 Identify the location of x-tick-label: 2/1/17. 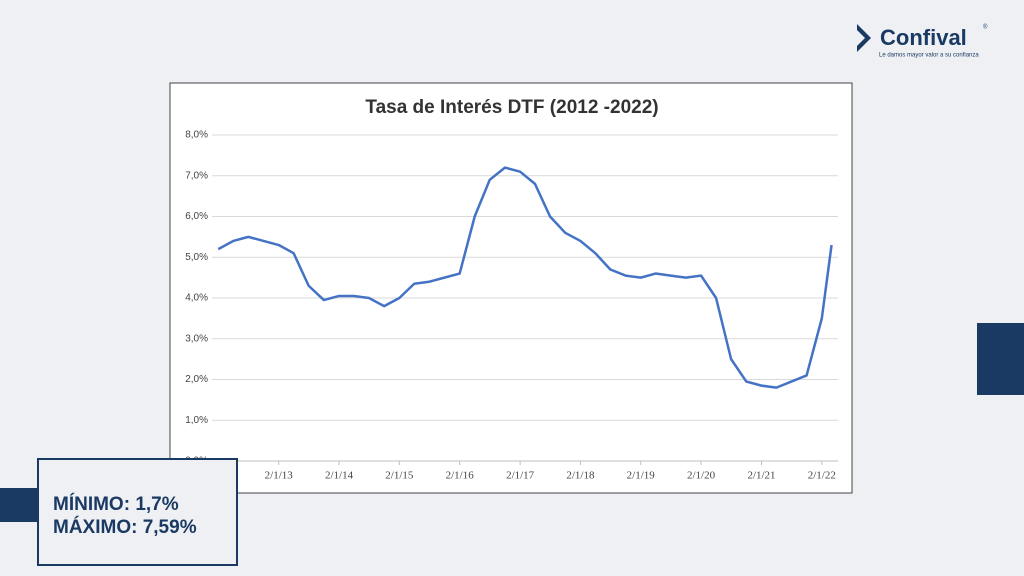
(520, 476).